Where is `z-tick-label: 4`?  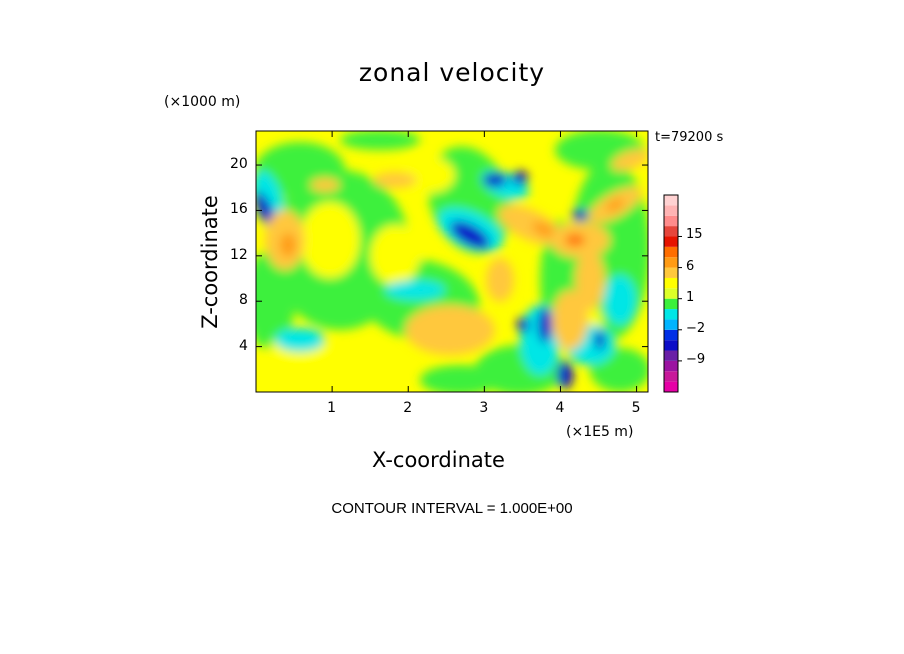 z-tick-label: 4 is located at coordinates (243, 345).